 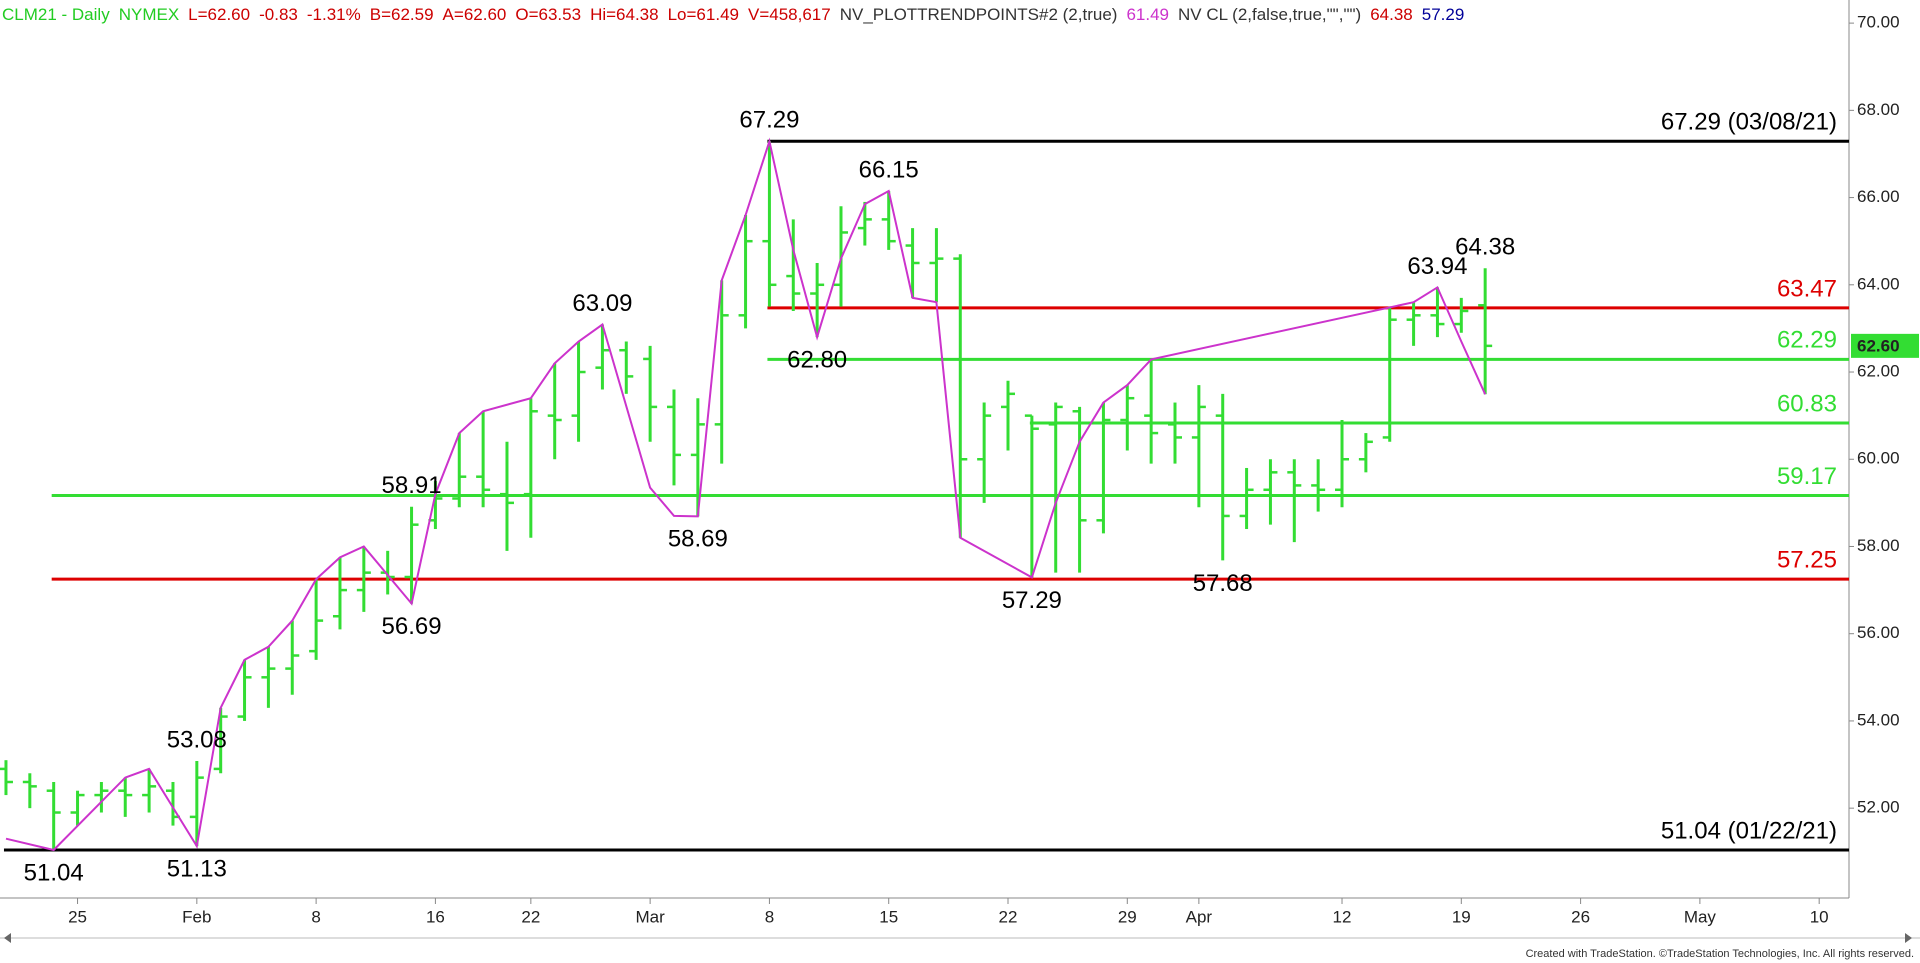 What do you see at coordinates (1391, 14) in the screenshot?
I see `header-segment: 64.38` at bounding box center [1391, 14].